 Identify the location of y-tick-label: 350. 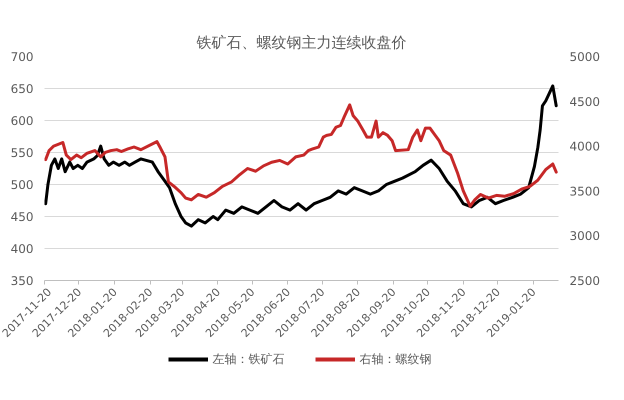
(22, 281).